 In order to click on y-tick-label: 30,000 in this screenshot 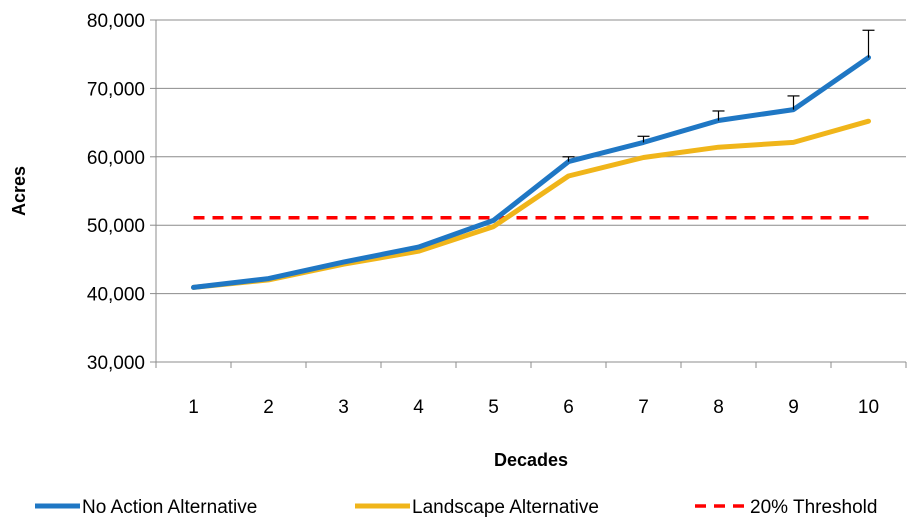, I will do `click(116, 363)`.